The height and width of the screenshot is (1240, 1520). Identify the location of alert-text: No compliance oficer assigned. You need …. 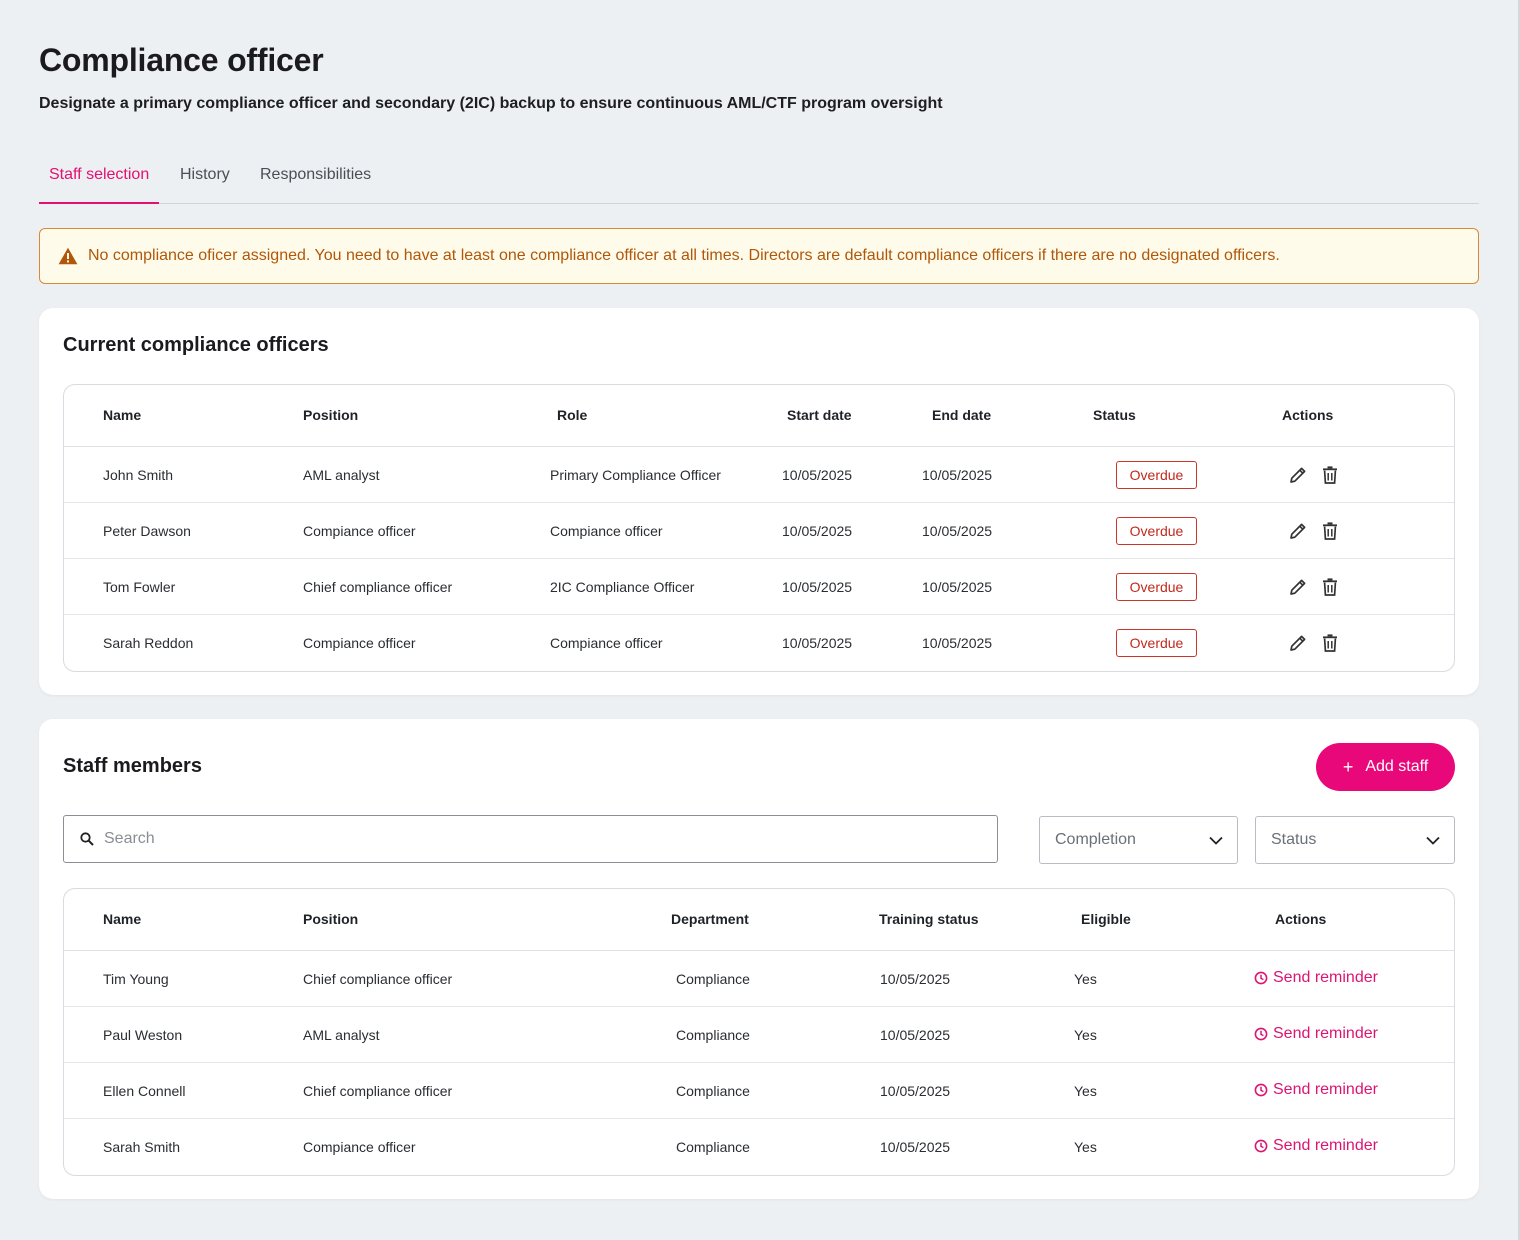
(684, 255).